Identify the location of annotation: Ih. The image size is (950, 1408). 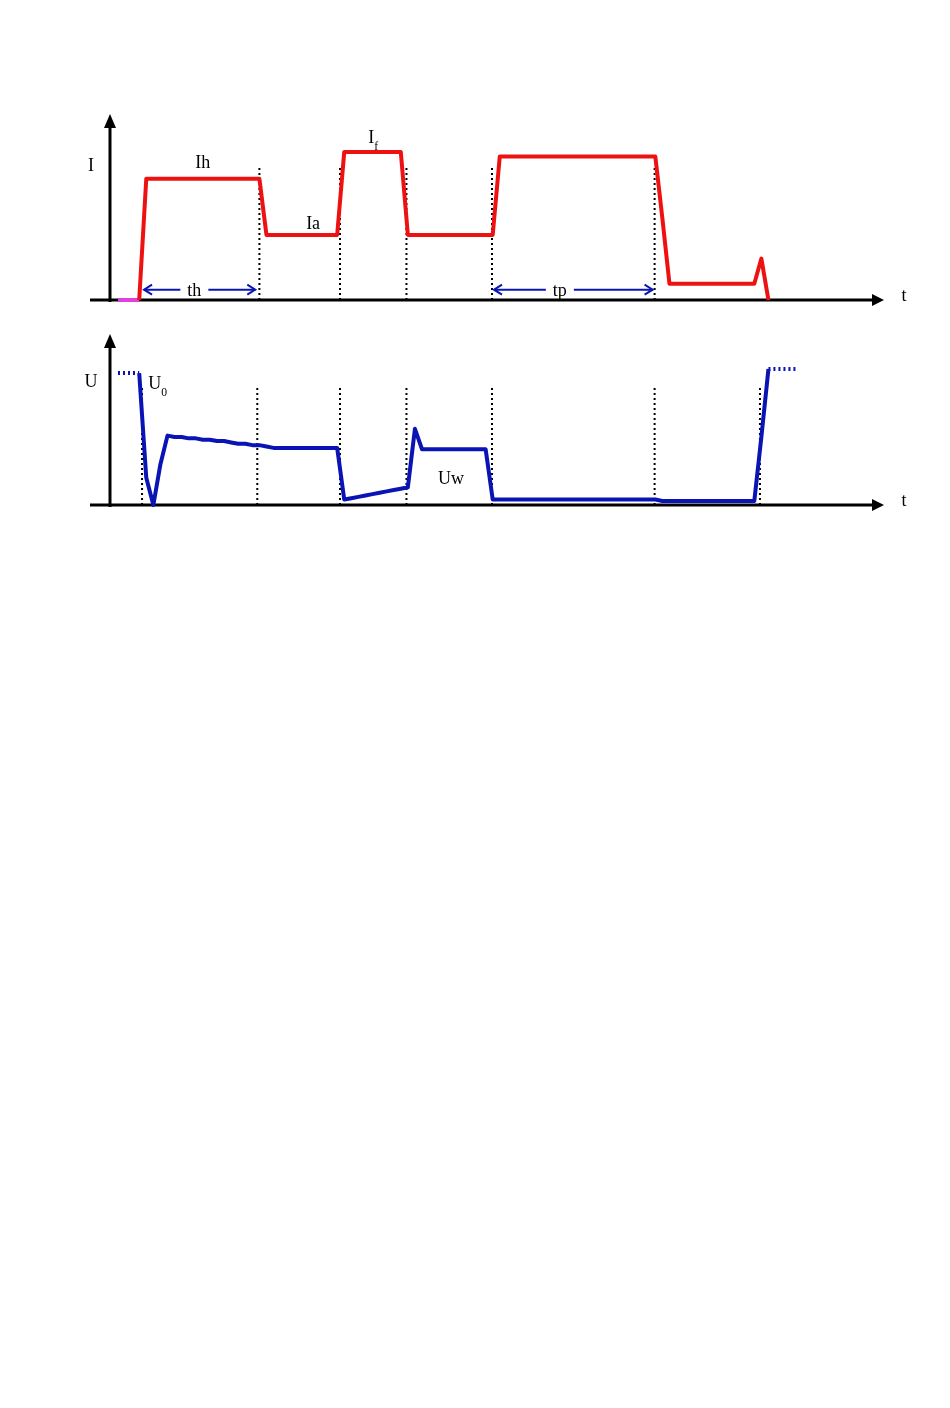
(203, 162).